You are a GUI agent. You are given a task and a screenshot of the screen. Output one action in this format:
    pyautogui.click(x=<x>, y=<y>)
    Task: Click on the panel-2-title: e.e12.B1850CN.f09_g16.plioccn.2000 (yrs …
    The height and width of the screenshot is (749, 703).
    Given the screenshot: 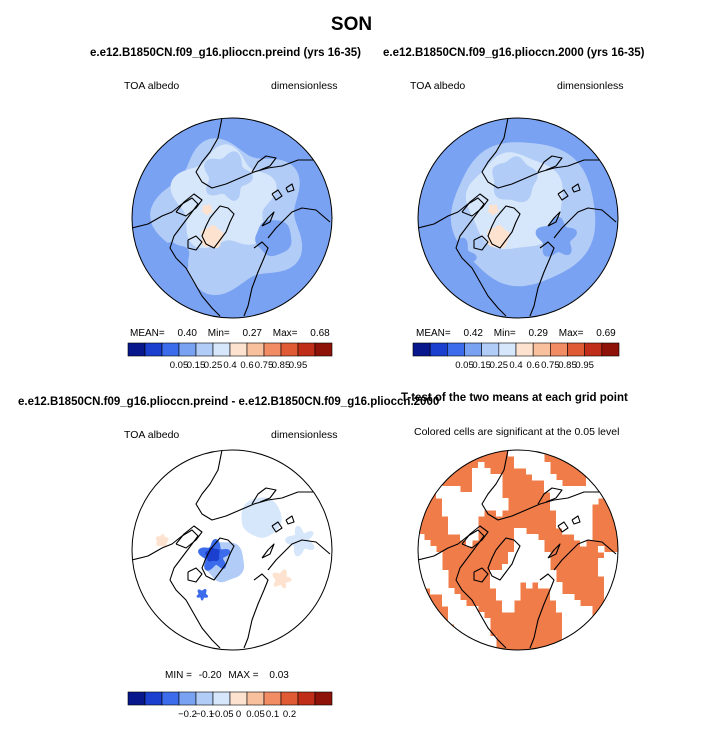 What is the action you would take?
    pyautogui.click(x=514, y=53)
    